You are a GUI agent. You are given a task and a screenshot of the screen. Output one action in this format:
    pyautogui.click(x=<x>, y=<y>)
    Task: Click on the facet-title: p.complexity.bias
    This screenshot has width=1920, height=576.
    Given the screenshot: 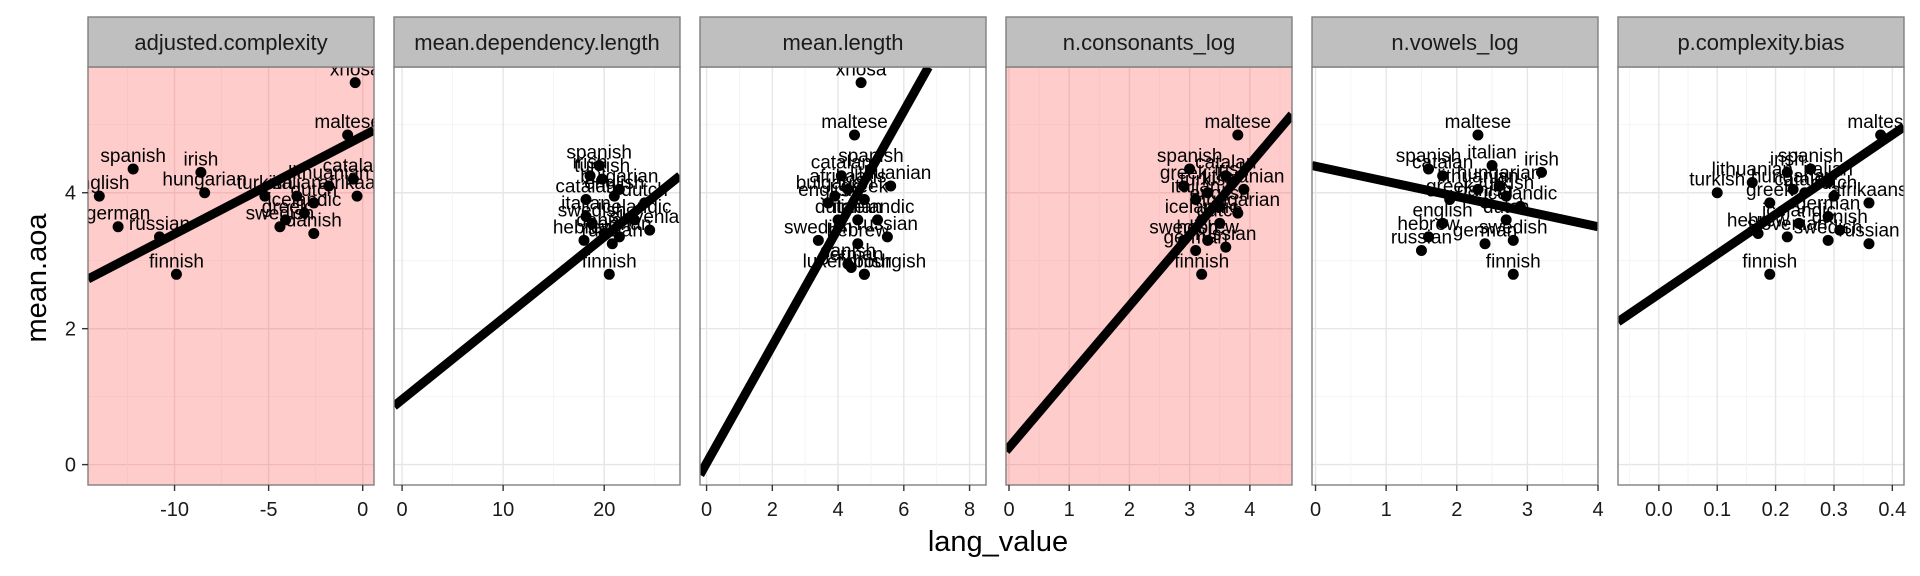 What is the action you would take?
    pyautogui.click(x=1760, y=42)
    